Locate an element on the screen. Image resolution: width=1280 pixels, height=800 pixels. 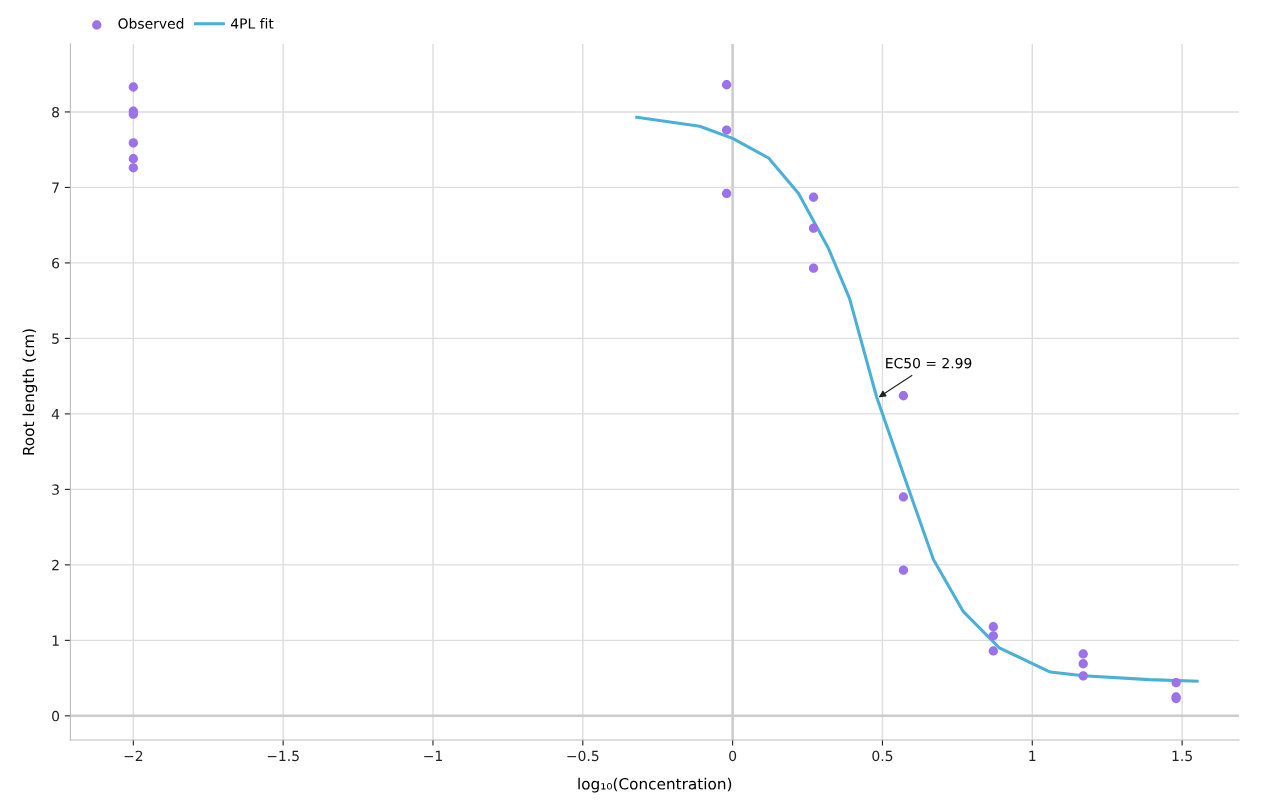
legend-label: 4PL fit is located at coordinates (252, 23).